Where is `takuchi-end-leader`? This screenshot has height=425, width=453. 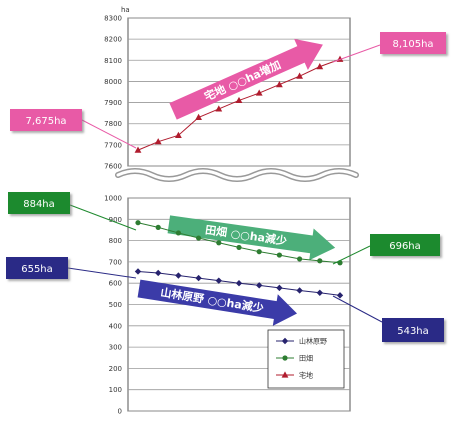
takuchi-end-leader is located at coordinates (356, 53).